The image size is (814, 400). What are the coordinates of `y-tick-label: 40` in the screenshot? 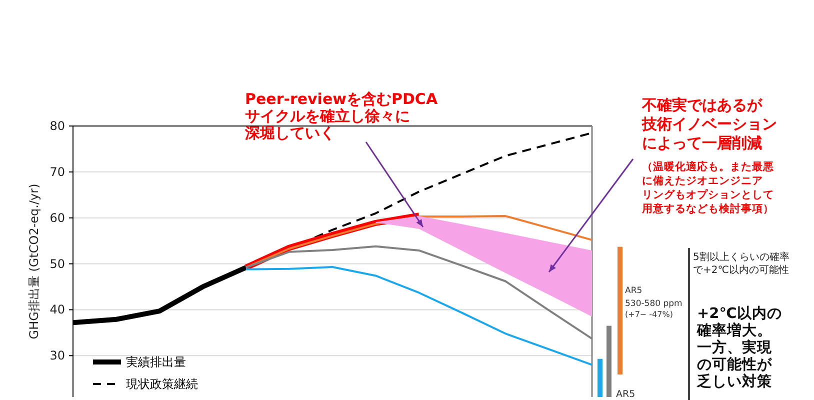 It's located at (57, 309).